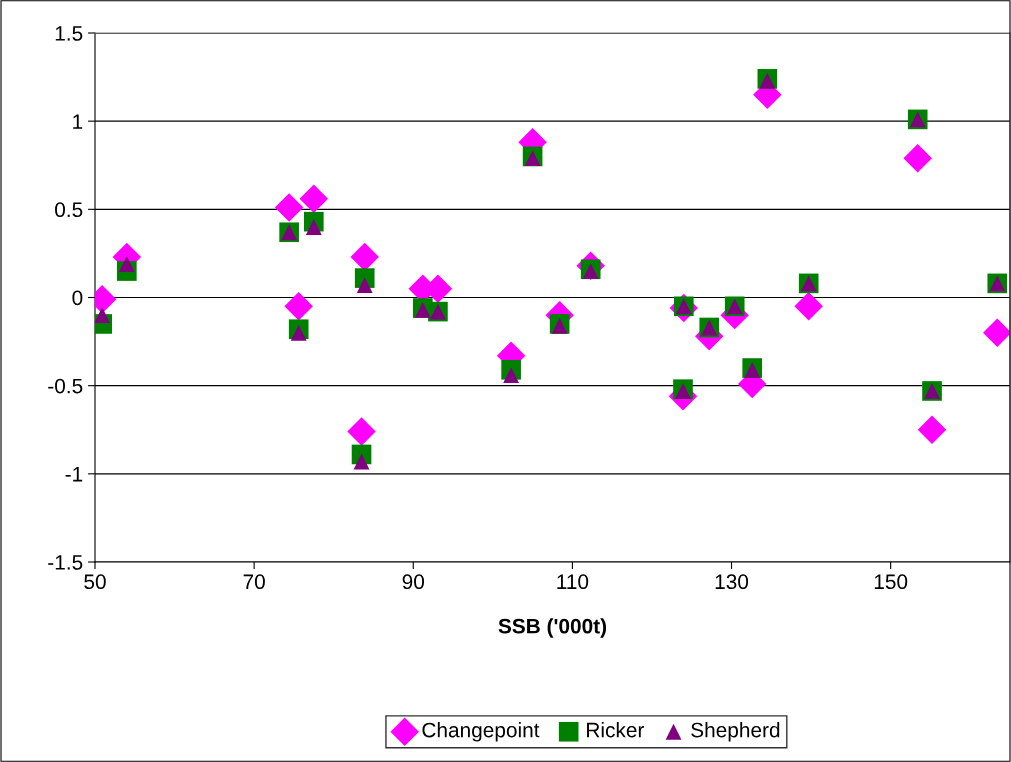  I want to click on legend-label: Ricker, so click(616, 730).